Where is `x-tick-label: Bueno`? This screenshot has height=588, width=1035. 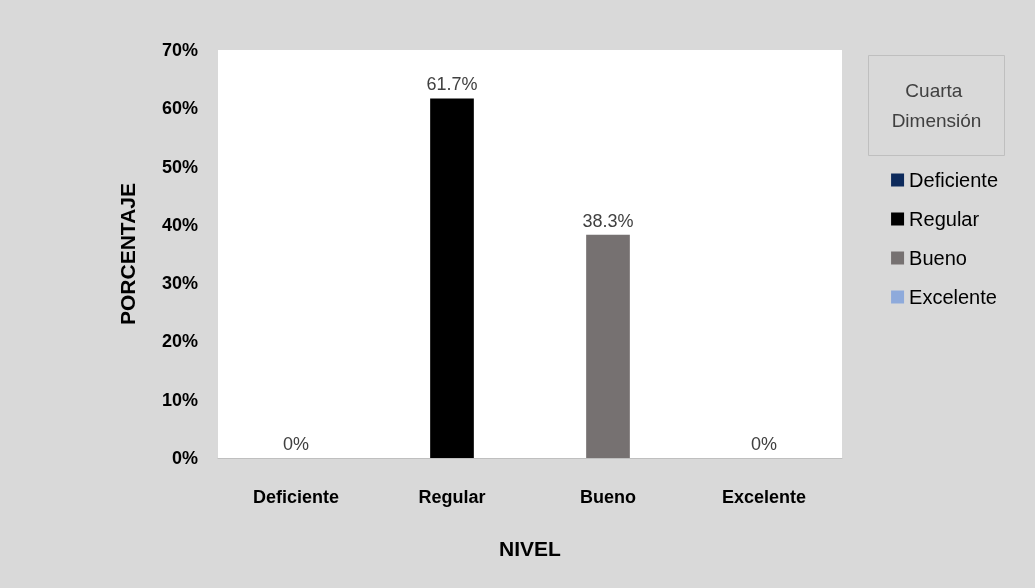
x-tick-label: Bueno is located at coordinates (608, 497).